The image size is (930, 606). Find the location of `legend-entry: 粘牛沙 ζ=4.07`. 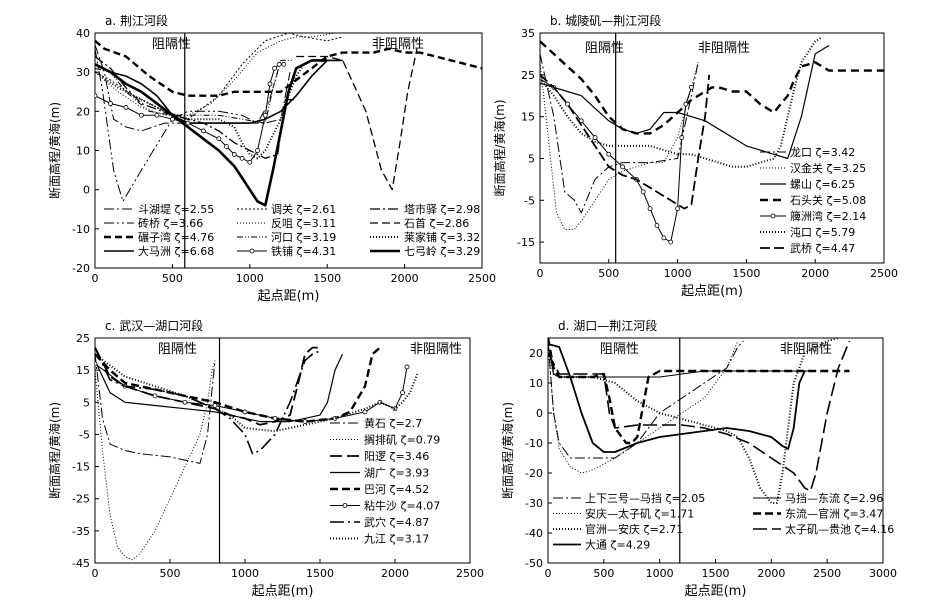

legend-entry: 粘牛沙 ζ=4.07 is located at coordinates (402, 506).